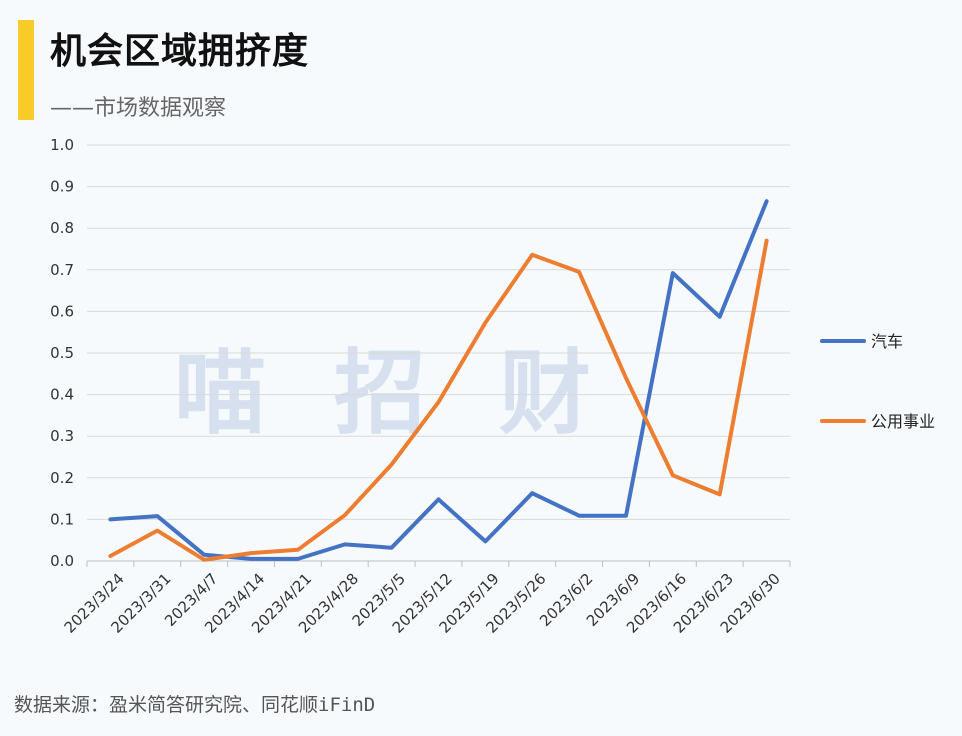 The image size is (962, 736). Describe the element at coordinates (180, 51) in the screenshot. I see `page-title: 机会区域拥挤度` at that location.